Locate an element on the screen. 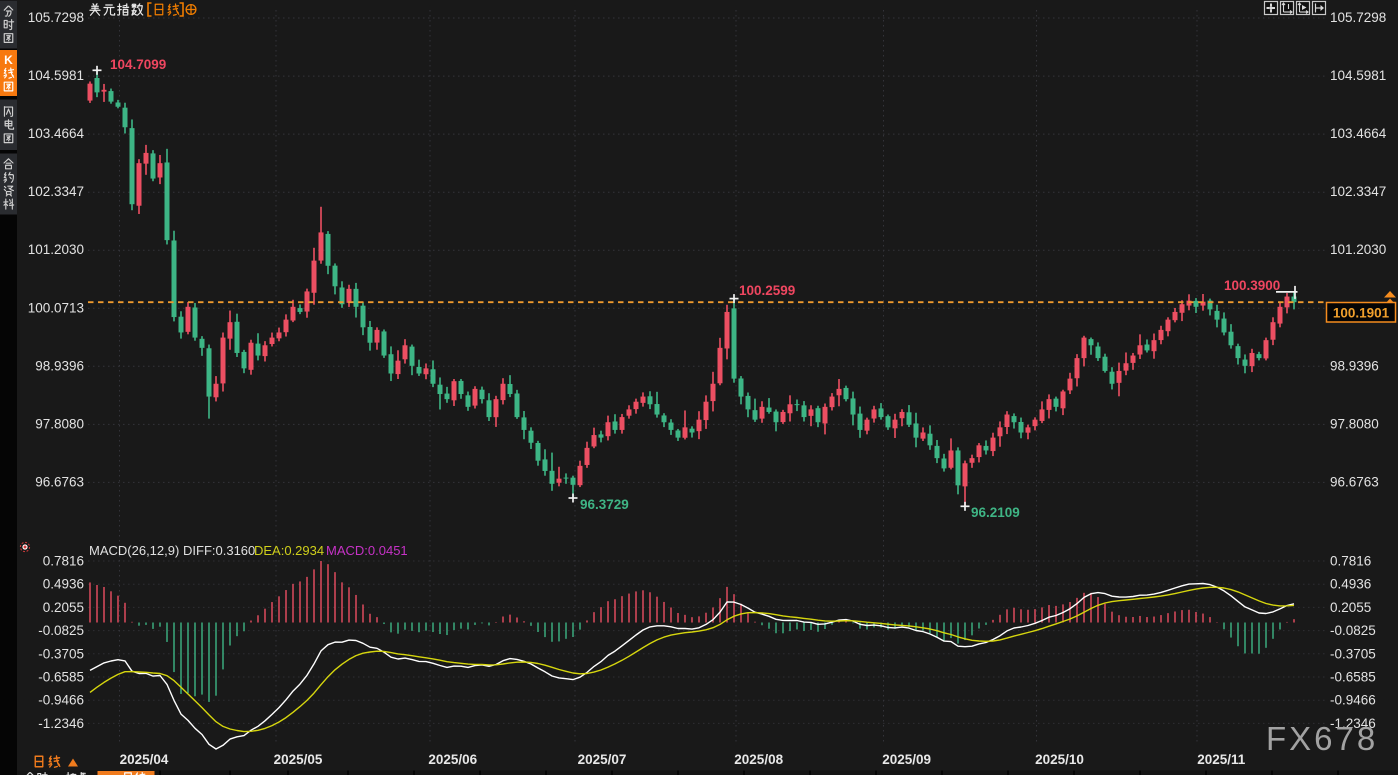 Image resolution: width=1398 pixels, height=775 pixels. svg-text: 96.3729 is located at coordinates (604, 504).